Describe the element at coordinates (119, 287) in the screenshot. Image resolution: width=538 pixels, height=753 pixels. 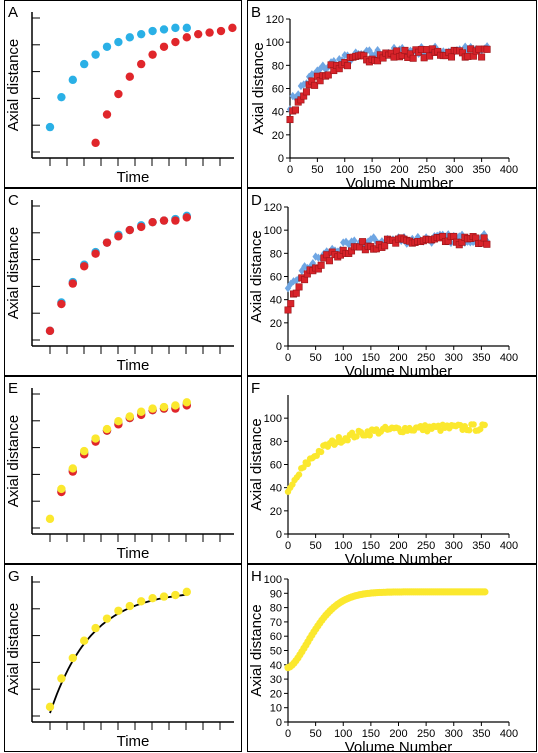
I see `chart-panel-C: Time Axial distance` at that location.